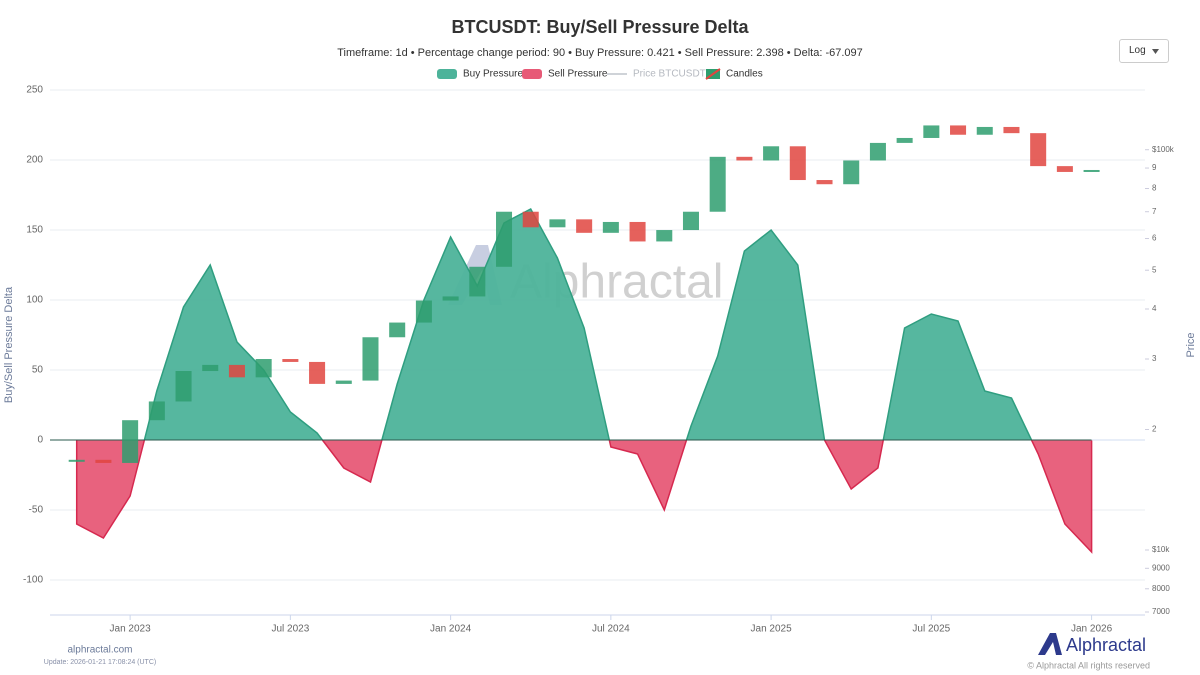 Image resolution: width=1200 pixels, height=675 pixels. Describe the element at coordinates (1154, 269) in the screenshot. I see `y2-tick-label: 5` at that location.